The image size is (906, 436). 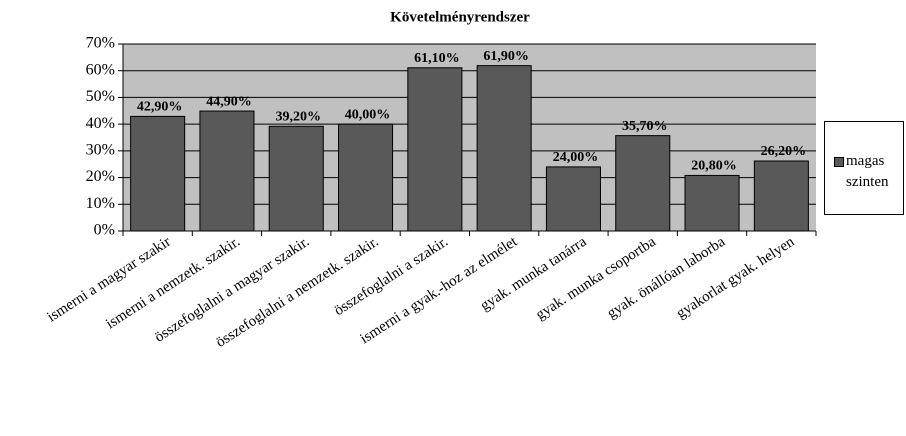 I want to click on value-label: 61,90%, so click(x=506, y=56).